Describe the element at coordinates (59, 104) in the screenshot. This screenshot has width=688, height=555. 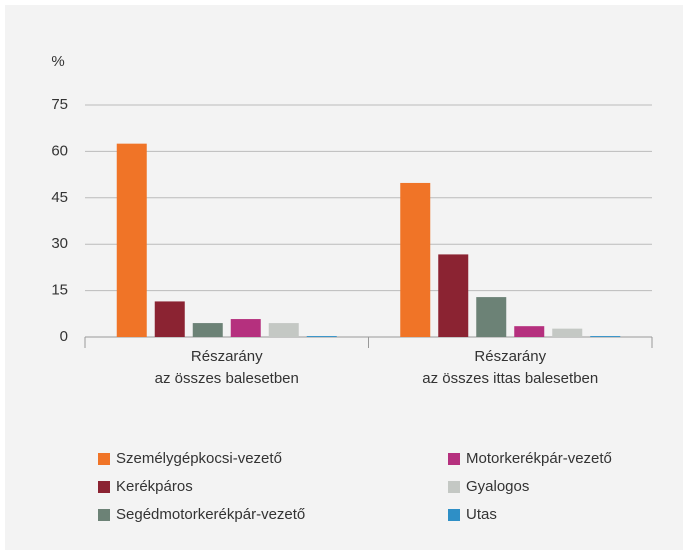
I see `y-tick-label: 75` at that location.